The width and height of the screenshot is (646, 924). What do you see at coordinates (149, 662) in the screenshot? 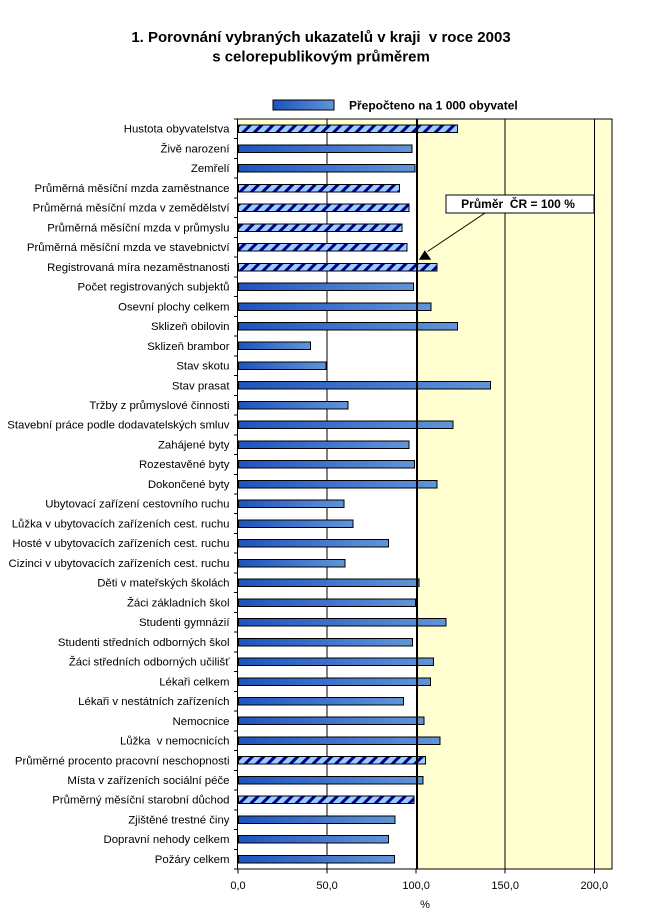
I see `svg-text:Žáci středních odborných učili: Žáci středních odborných učilišť` at bounding box center [149, 662].